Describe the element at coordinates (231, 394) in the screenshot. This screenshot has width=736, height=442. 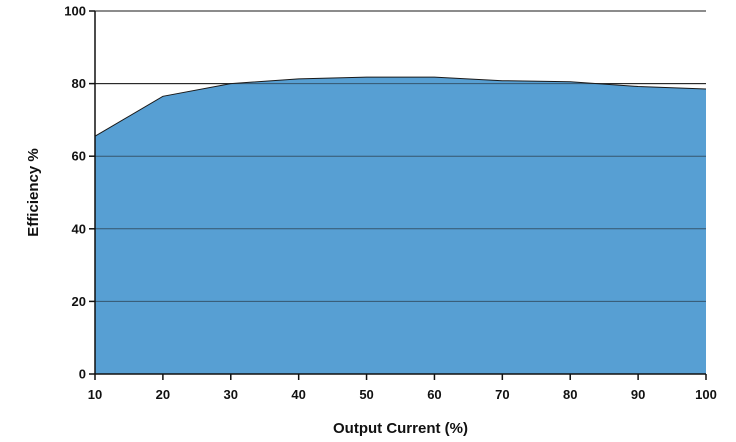
I see `x-tick-label-30: 30` at that location.